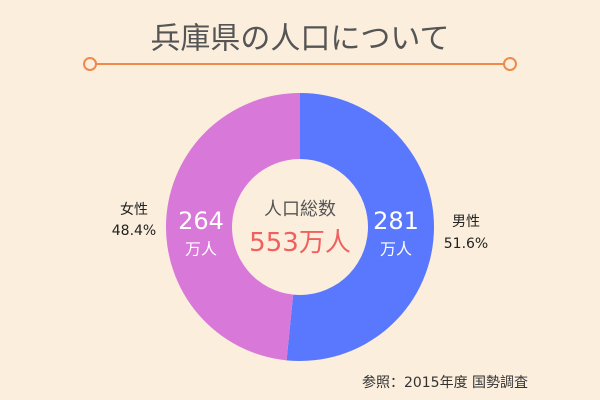 This screenshot has height=400, width=600. Describe the element at coordinates (466, 222) in the screenshot. I see `legend-label: 男性` at that location.